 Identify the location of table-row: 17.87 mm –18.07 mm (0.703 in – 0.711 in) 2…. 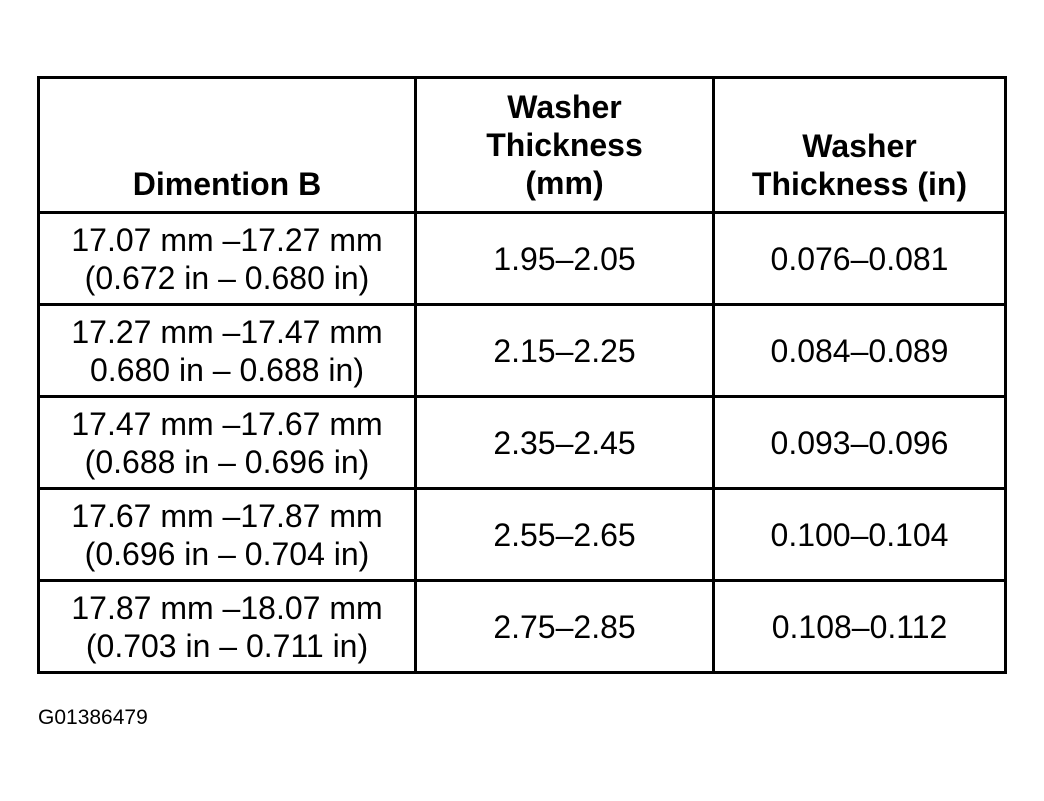
(522, 626).